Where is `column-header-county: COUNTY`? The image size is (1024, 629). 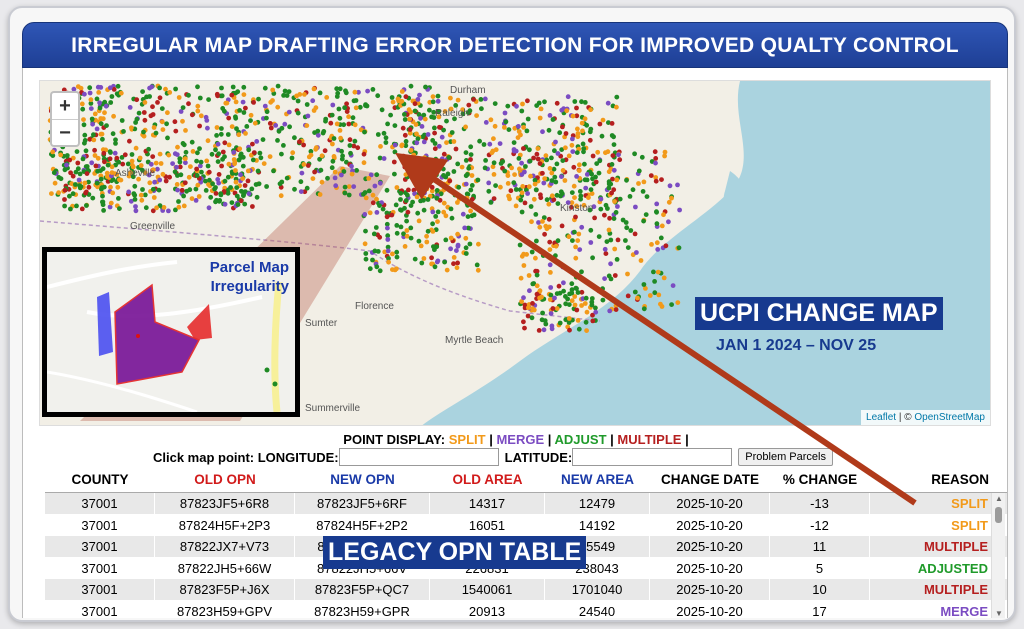
column-header-county: COUNTY is located at coordinates (100, 479).